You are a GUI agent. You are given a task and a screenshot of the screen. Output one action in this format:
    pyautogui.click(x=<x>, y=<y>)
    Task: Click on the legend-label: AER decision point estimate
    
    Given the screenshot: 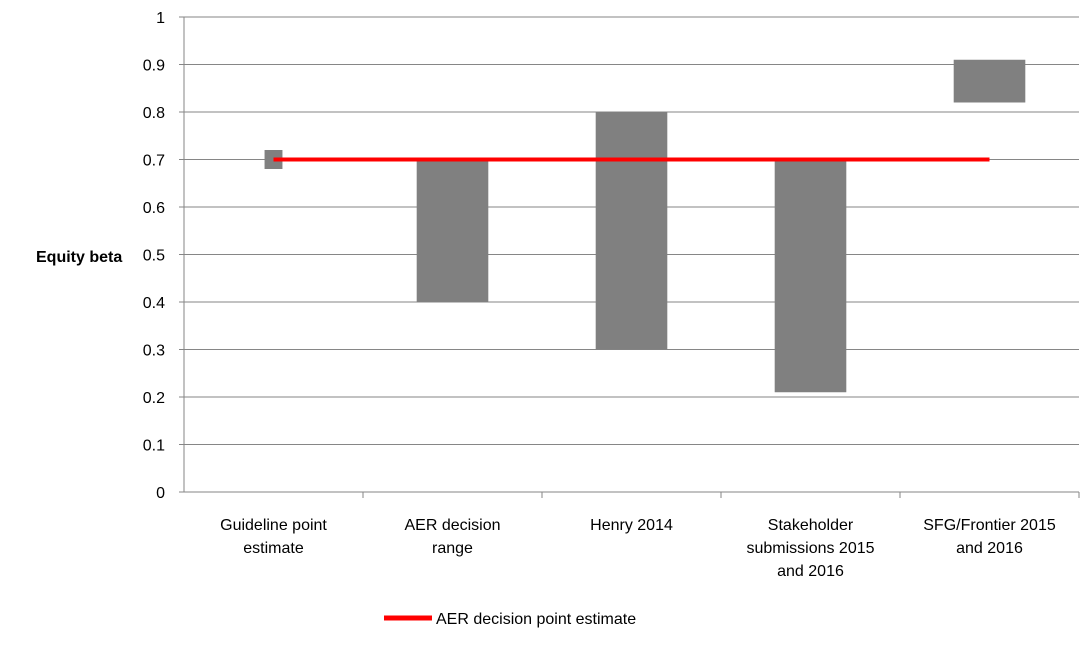 What is the action you would take?
    pyautogui.click(x=536, y=619)
    